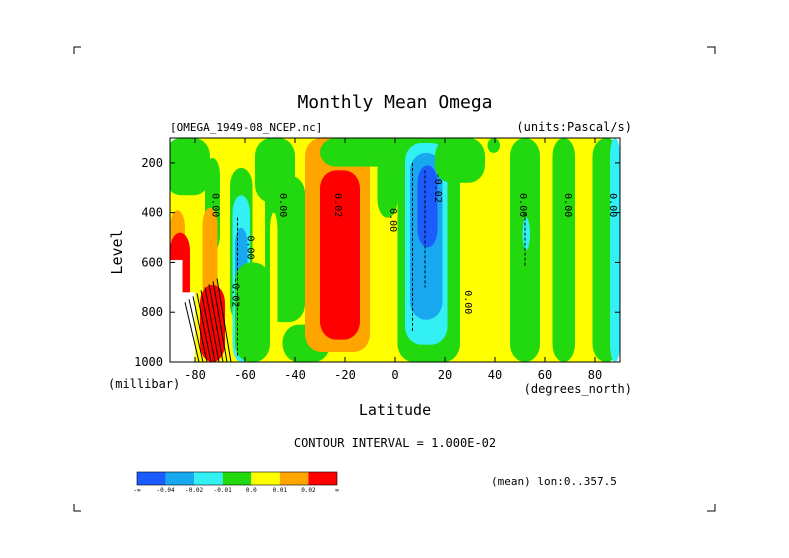  What do you see at coordinates (245, 375) in the screenshot?
I see `x-tick-label: -60` at bounding box center [245, 375].